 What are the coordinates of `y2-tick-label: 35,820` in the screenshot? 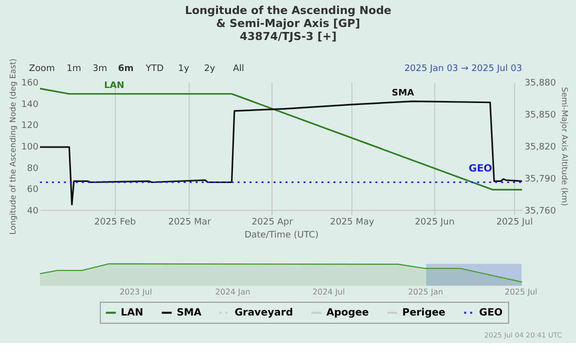 It's located at (540, 147).